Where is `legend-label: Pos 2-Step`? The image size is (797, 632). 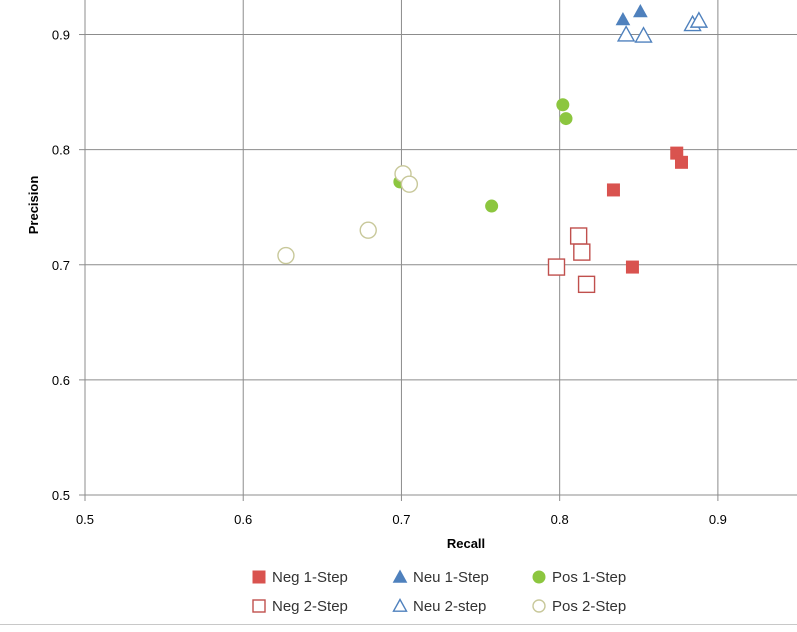 legend-label: Pos 2-Step is located at coordinates (589, 606).